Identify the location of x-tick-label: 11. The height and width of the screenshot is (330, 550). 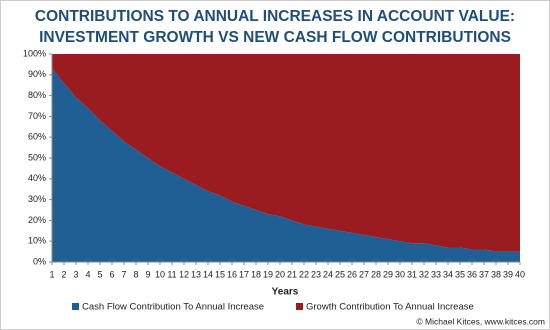
(171, 274).